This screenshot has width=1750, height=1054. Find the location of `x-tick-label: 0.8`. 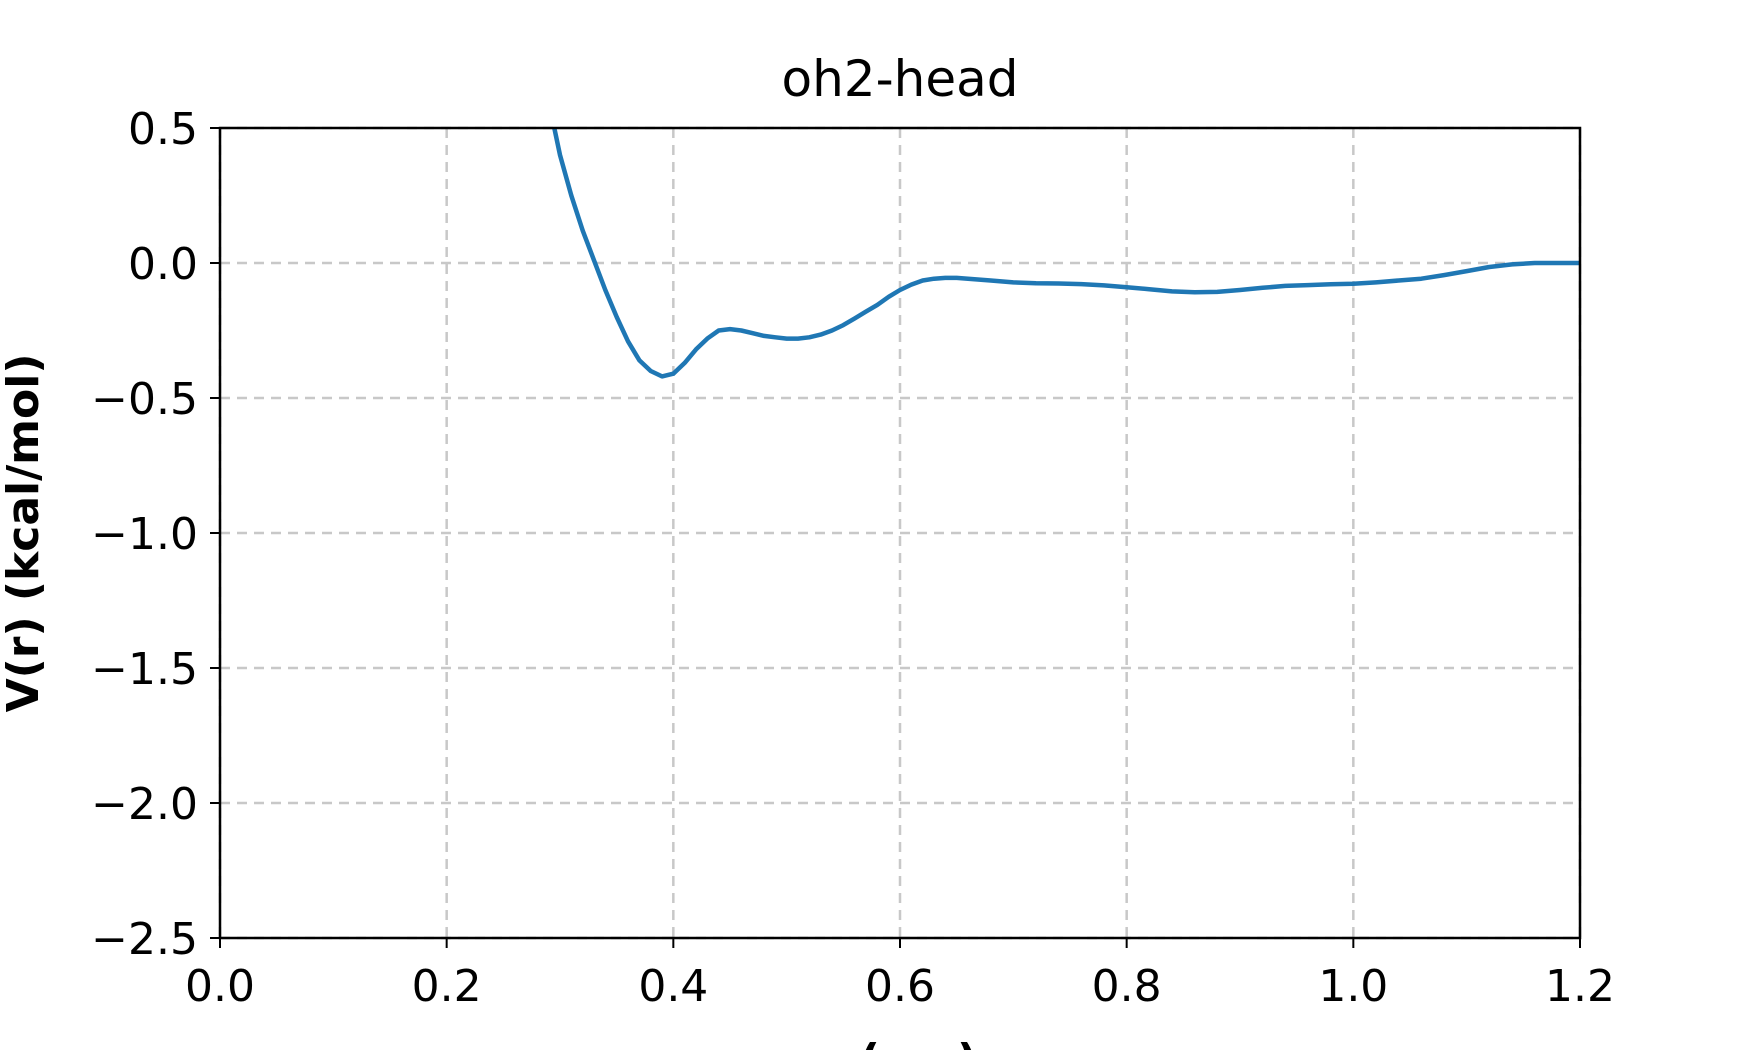

x-tick-label: 0.8 is located at coordinates (1127, 986).